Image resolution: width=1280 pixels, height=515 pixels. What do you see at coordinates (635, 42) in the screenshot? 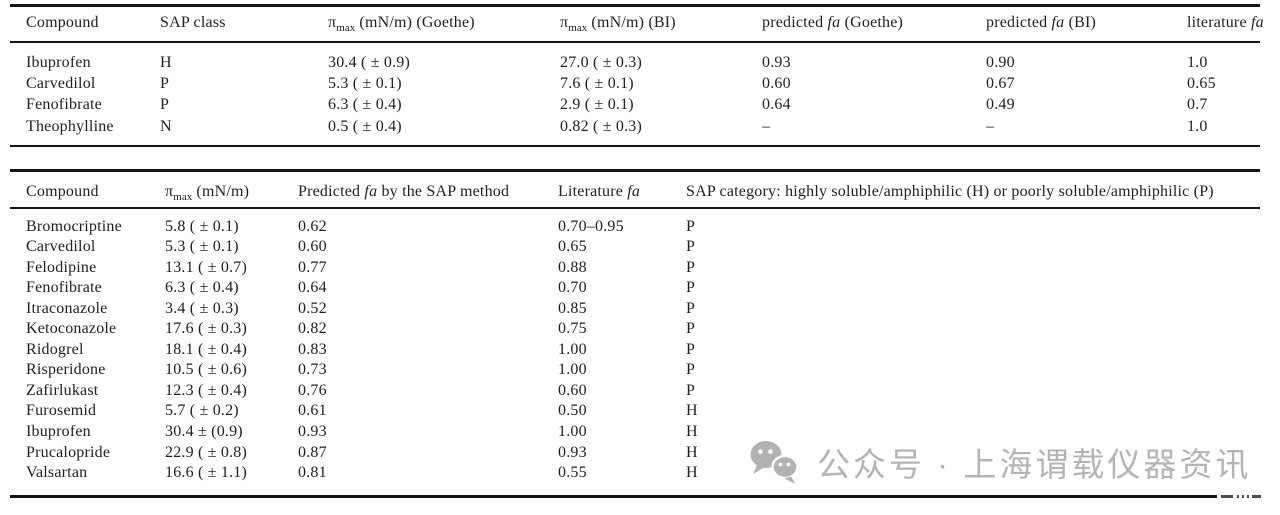
I see `table1-header-rule` at bounding box center [635, 42].